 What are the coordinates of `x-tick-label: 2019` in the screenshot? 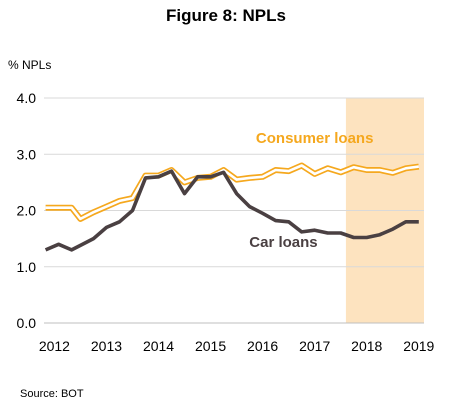 It's located at (418, 346).